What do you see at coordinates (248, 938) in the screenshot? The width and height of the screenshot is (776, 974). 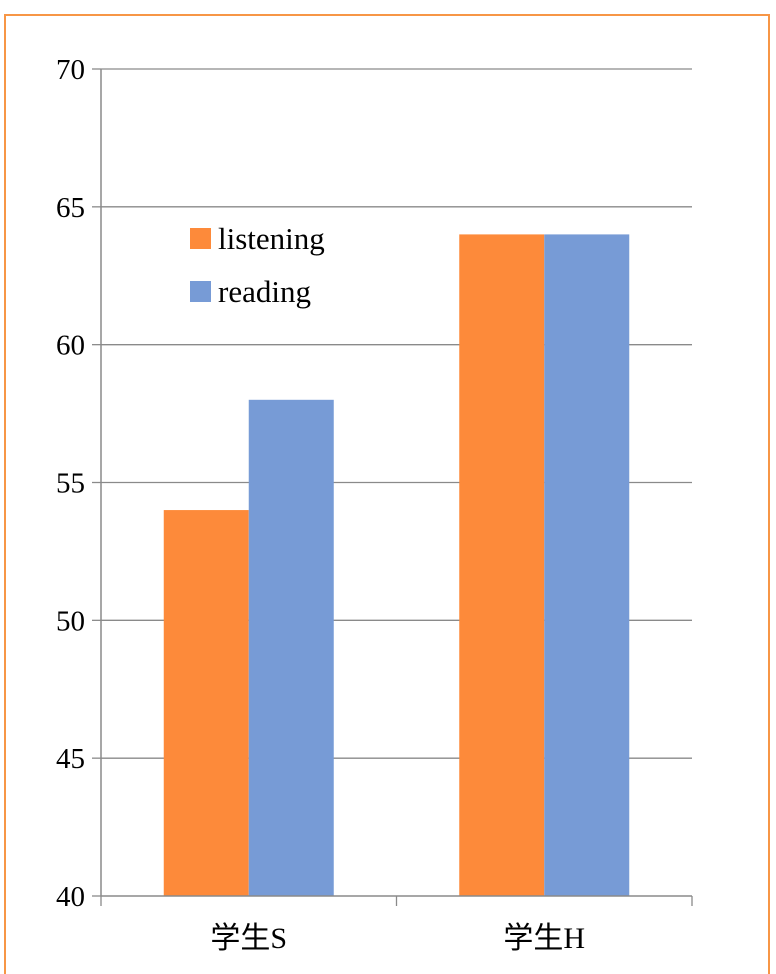 I see `x-category-label: 学生S` at bounding box center [248, 938].